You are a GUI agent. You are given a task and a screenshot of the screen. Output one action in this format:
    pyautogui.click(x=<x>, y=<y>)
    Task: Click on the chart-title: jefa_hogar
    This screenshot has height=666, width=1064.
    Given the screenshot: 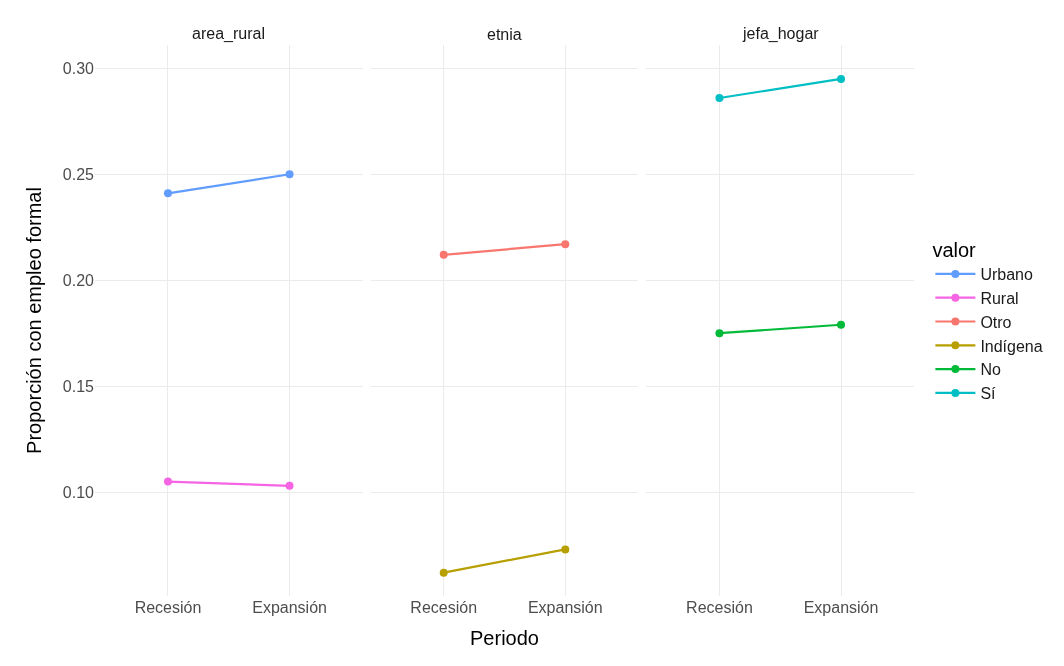 What is the action you would take?
    pyautogui.click(x=781, y=34)
    